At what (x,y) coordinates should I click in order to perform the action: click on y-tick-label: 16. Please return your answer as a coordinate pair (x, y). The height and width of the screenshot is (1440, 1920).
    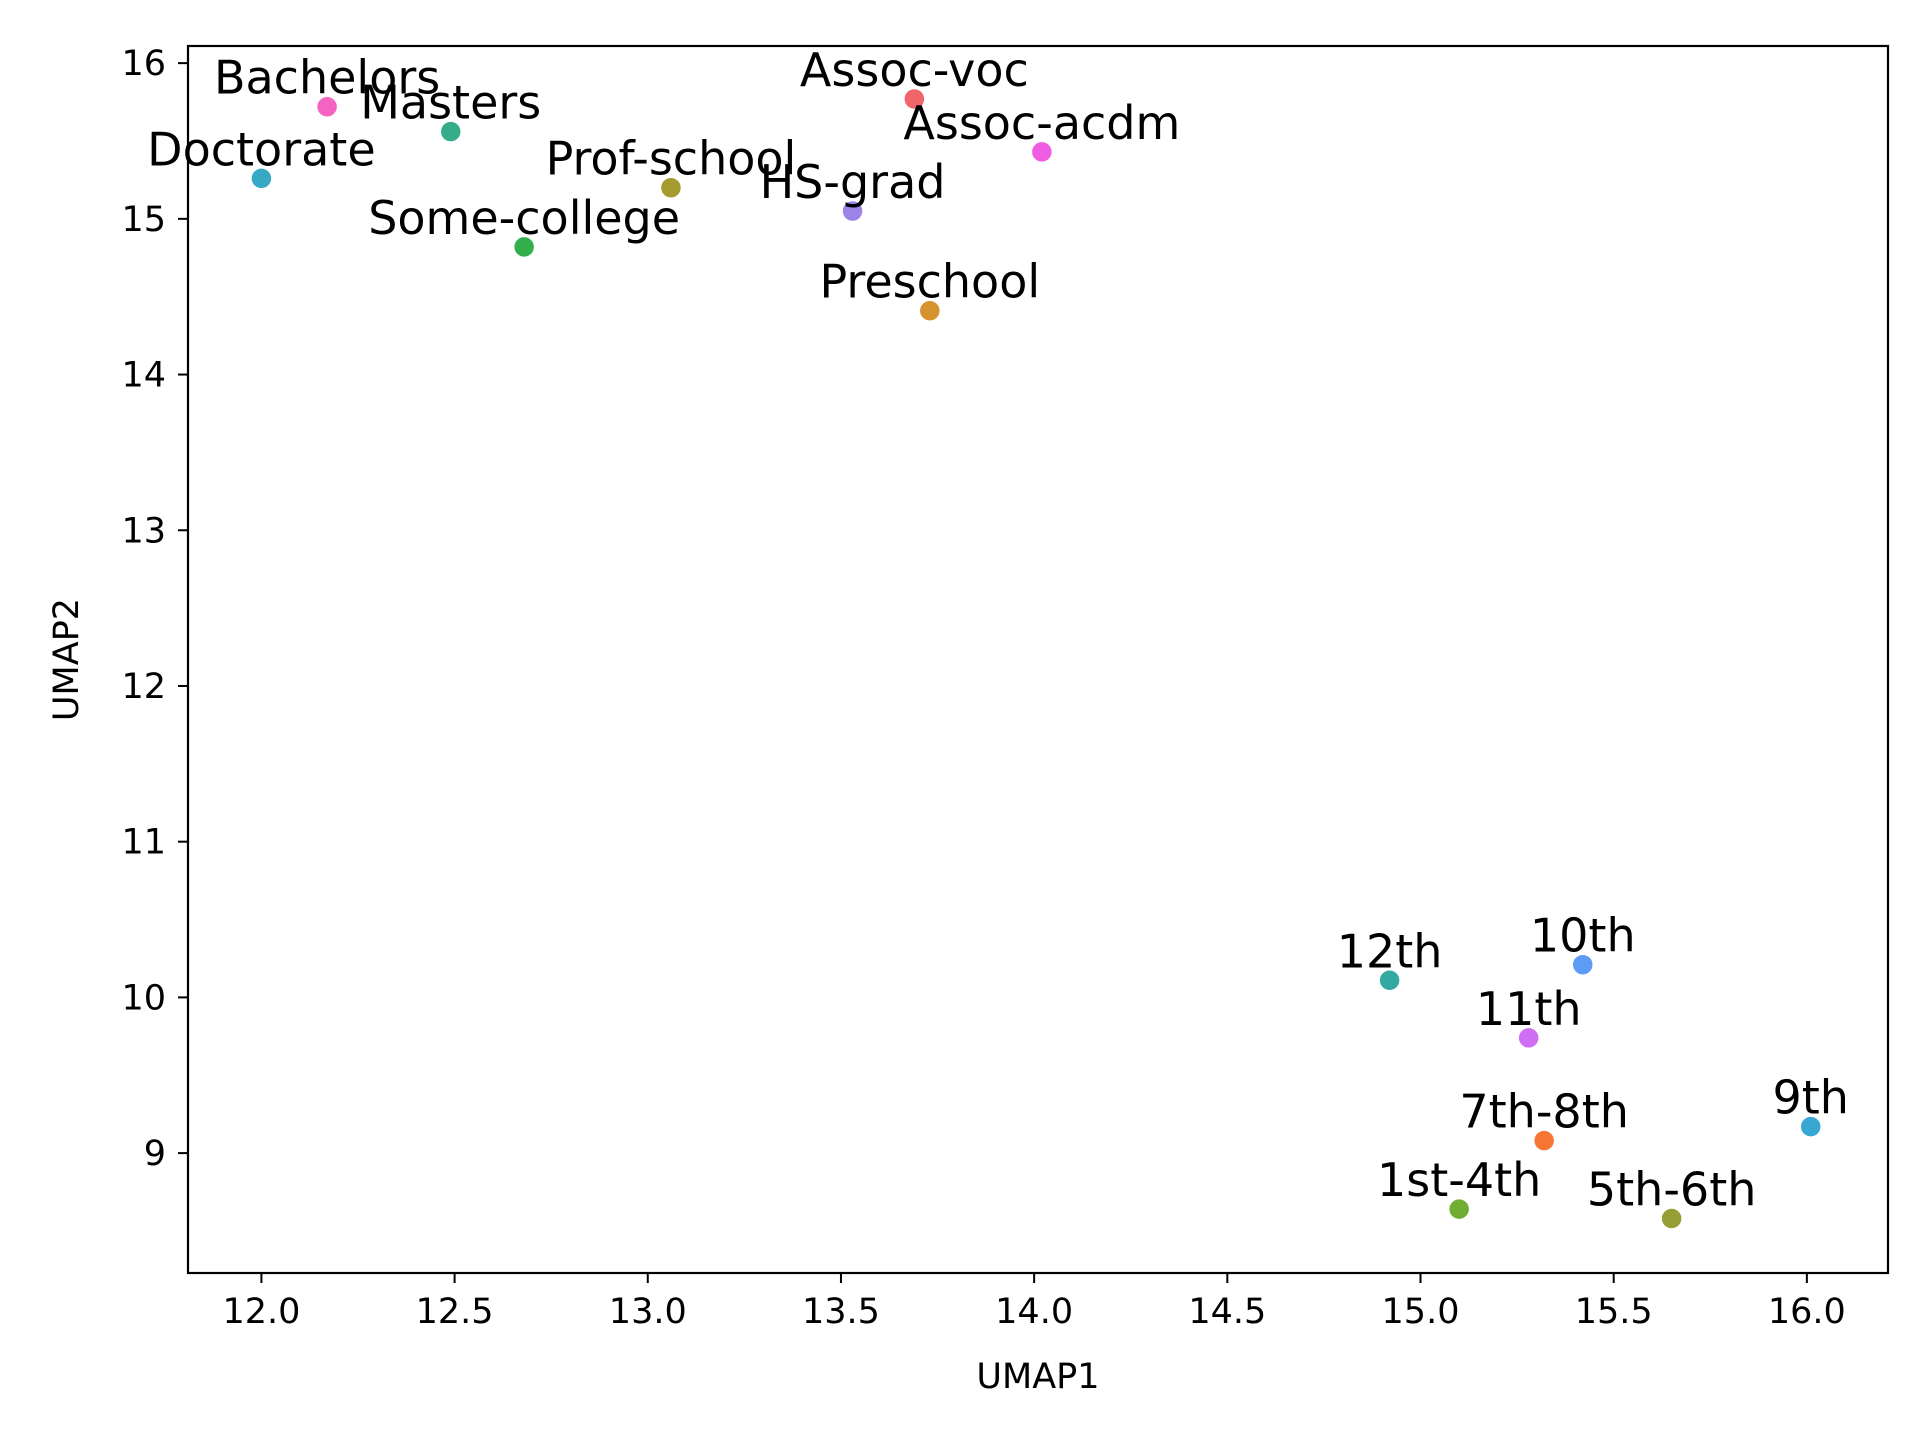
    Looking at the image, I should click on (143, 64).